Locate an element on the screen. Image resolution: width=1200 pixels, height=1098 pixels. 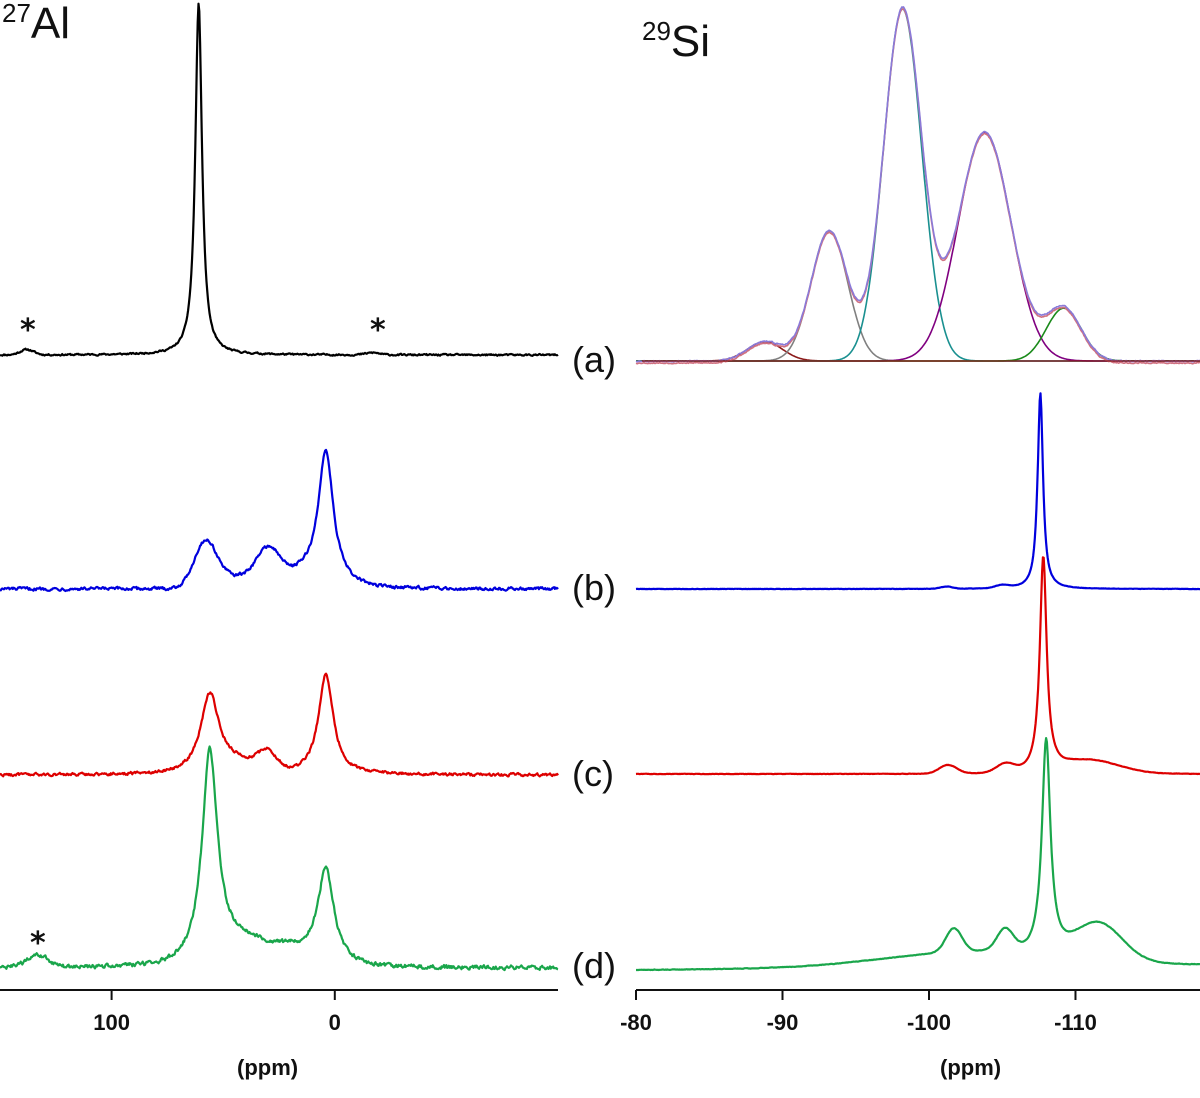
right-traces-trace-c is located at coordinates (917, 666).